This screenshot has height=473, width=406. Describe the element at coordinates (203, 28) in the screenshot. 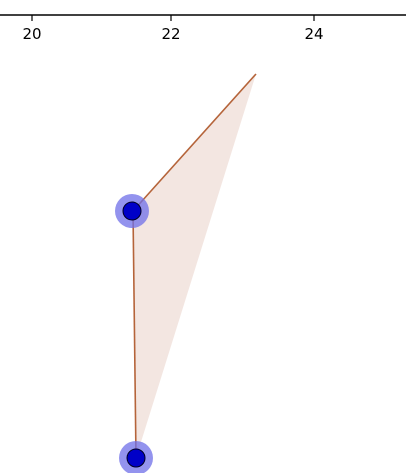

I see `x-axis: 20 22 24` at that location.